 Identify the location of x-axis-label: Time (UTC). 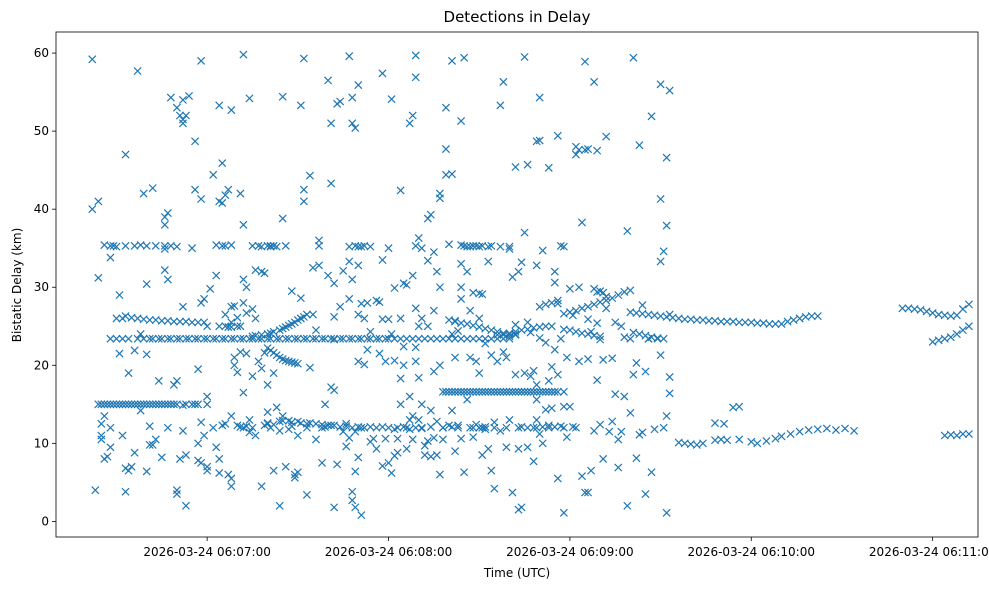
(516, 573).